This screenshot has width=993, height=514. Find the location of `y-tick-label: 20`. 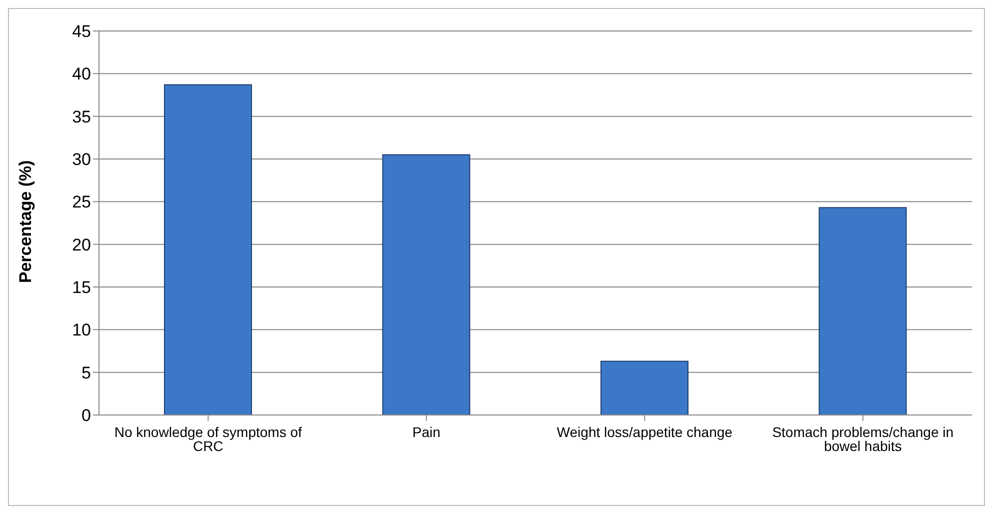

y-tick-label: 20 is located at coordinates (81, 244).